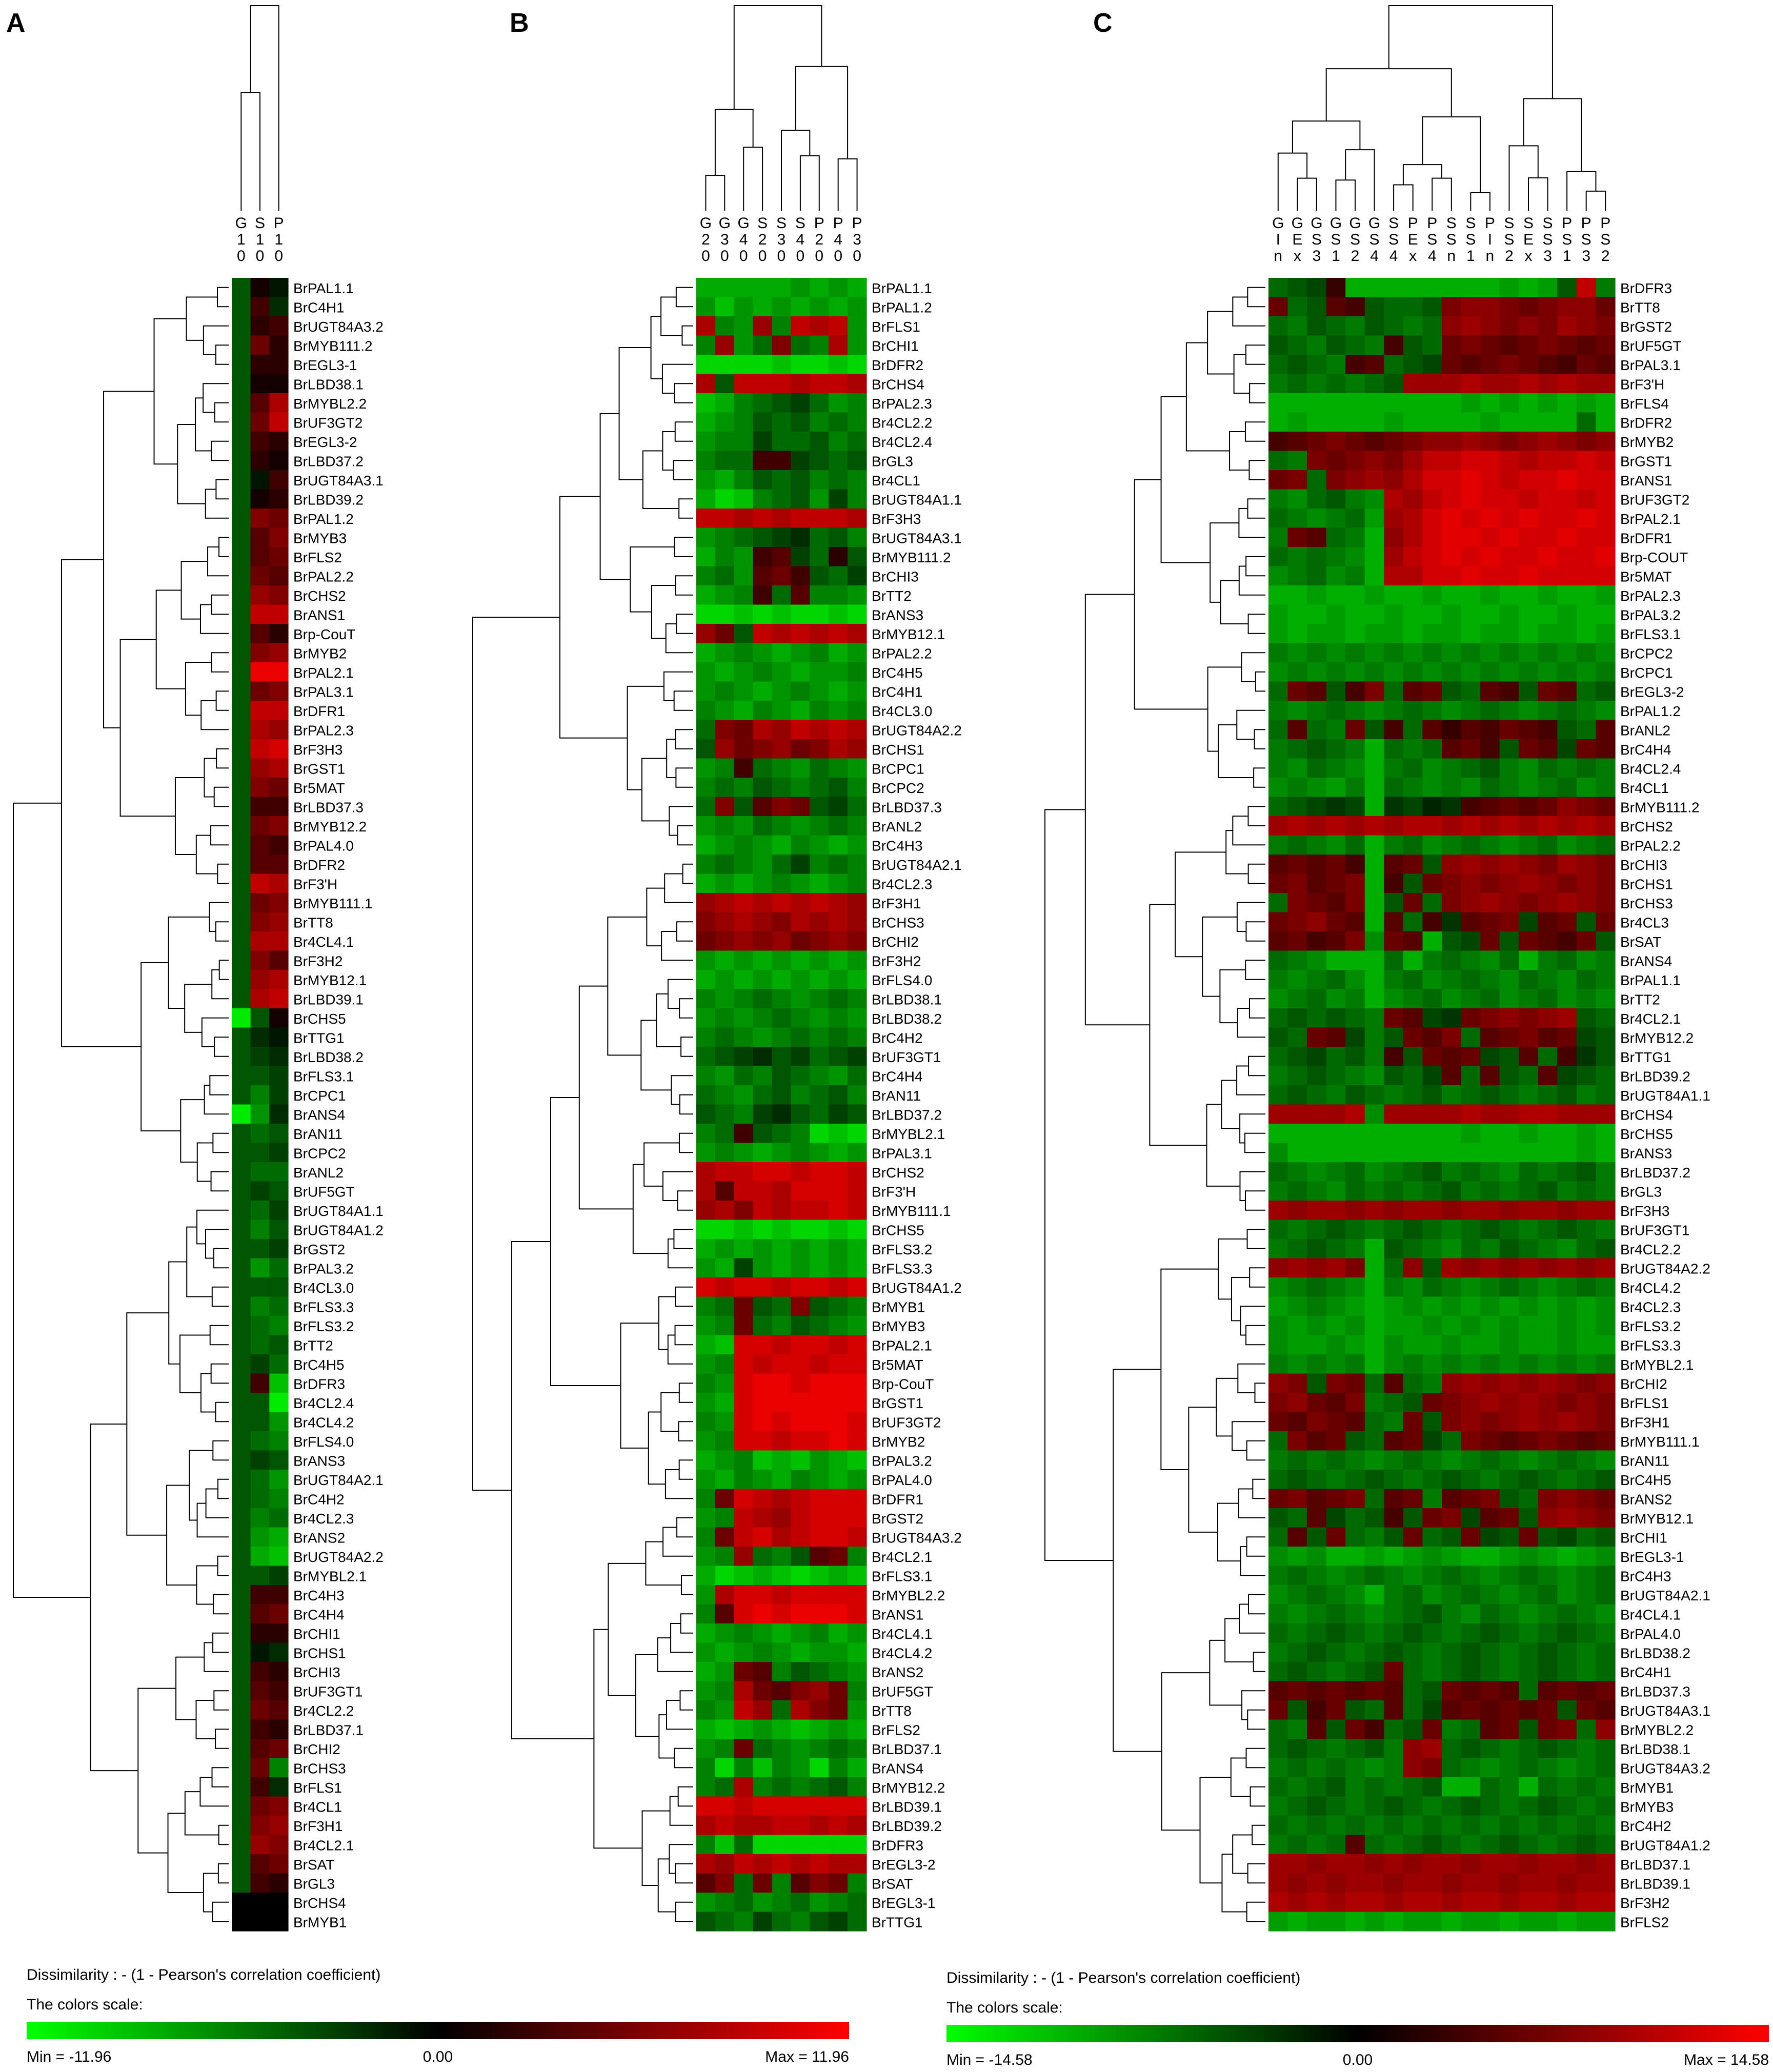 The image size is (1773, 2072). Describe the element at coordinates (1665, 1595) in the screenshot. I see `row-label: BrUGT84A2.1` at that location.